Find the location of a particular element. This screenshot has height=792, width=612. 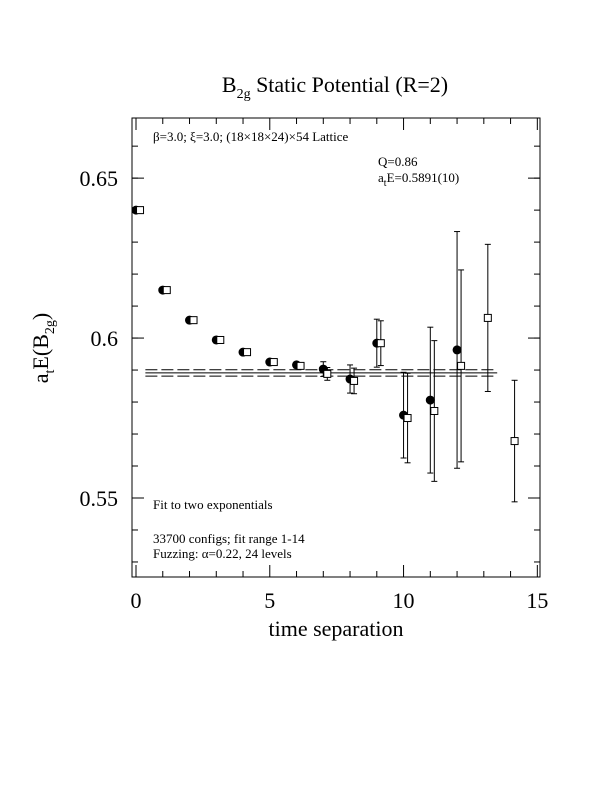

annotation: at​E=0.5891(10) is located at coordinates (418, 179).